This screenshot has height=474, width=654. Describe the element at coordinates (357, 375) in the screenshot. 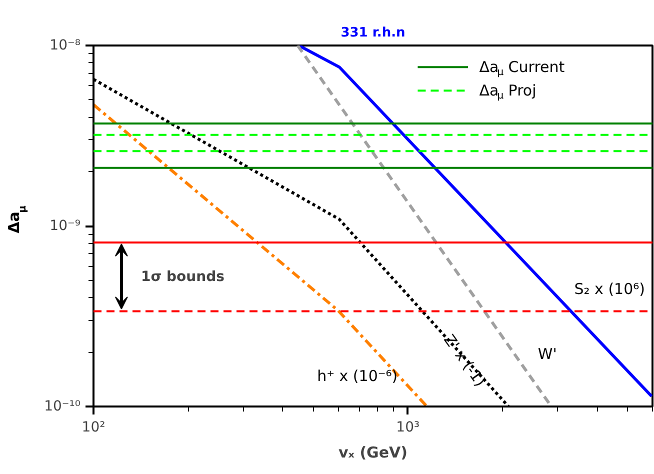

I see `series-label: h⁺ x (10⁻⁶)` at that location.